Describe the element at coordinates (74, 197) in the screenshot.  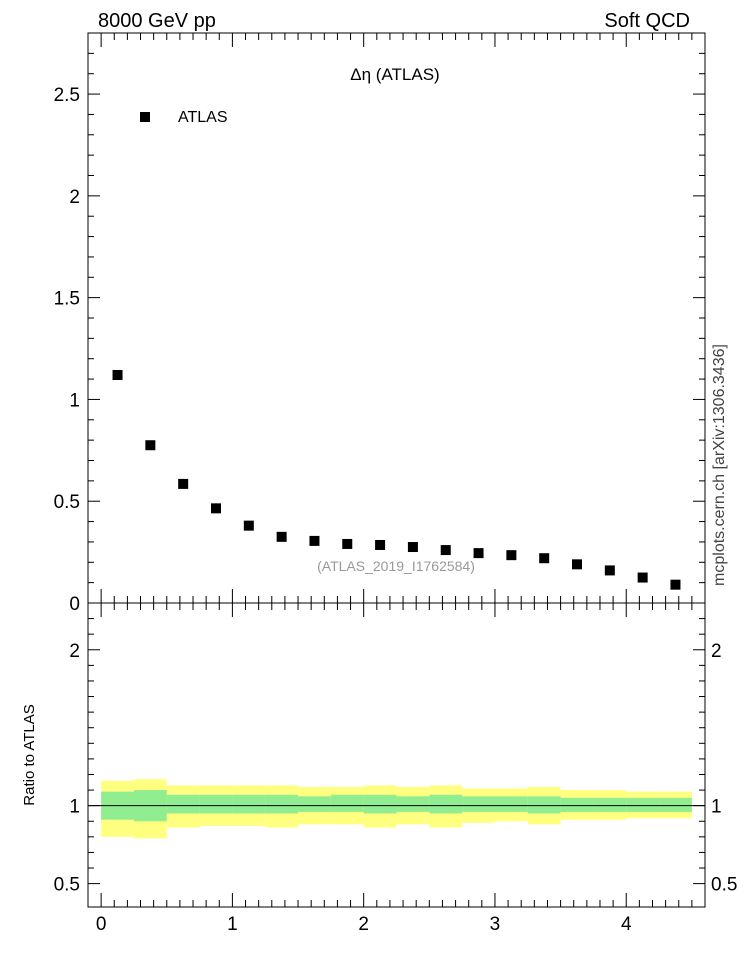
I see `main-y-tick-label: 2` at that location.